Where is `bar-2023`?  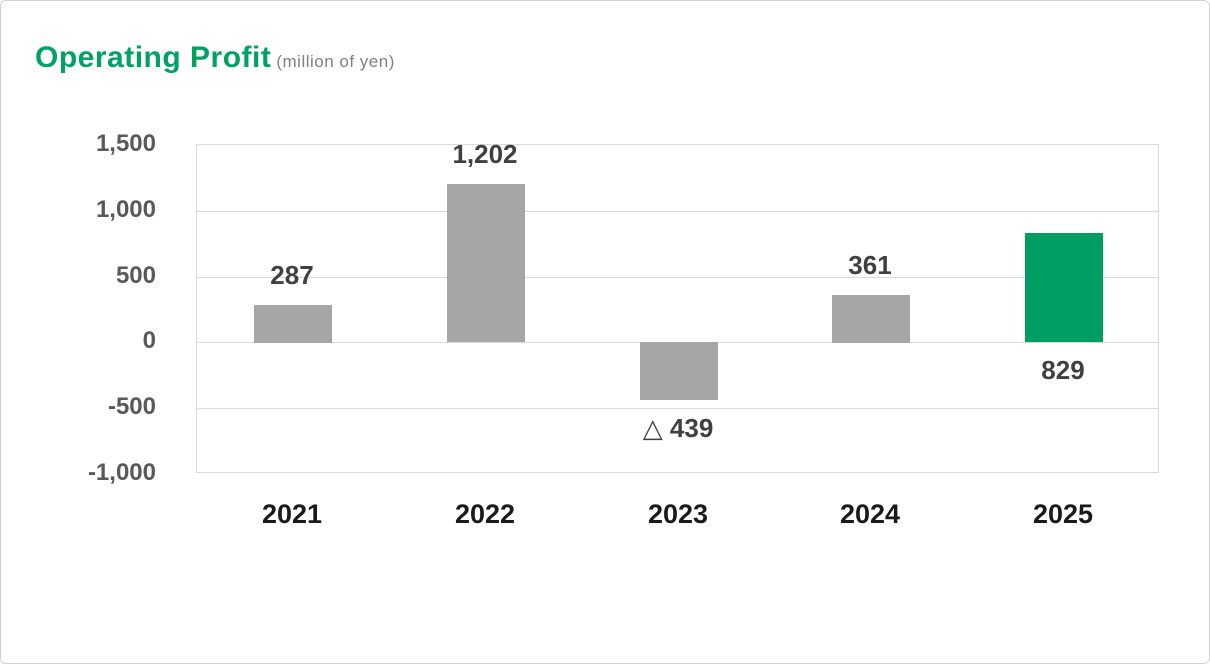
bar-2023 is located at coordinates (679, 371).